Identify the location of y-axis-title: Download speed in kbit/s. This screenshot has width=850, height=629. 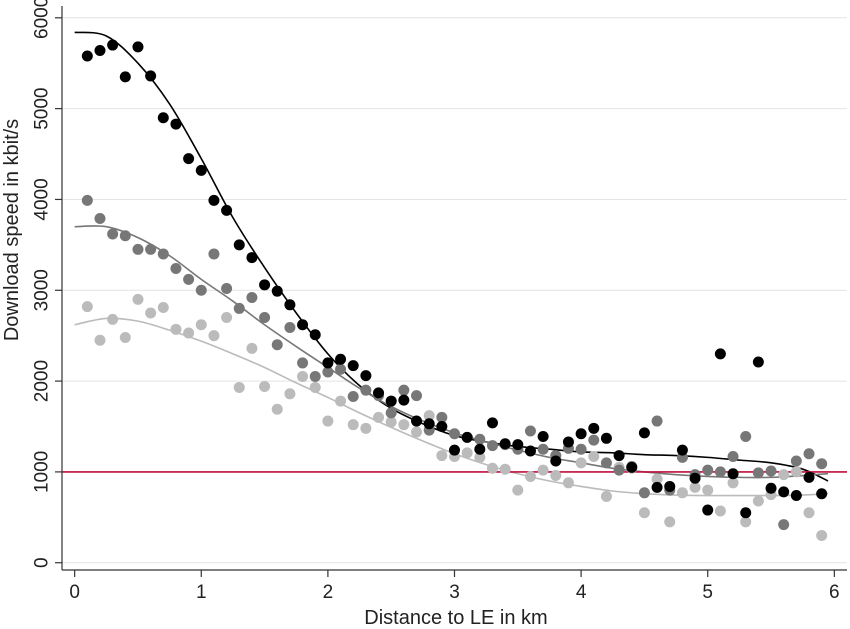
(12, 230).